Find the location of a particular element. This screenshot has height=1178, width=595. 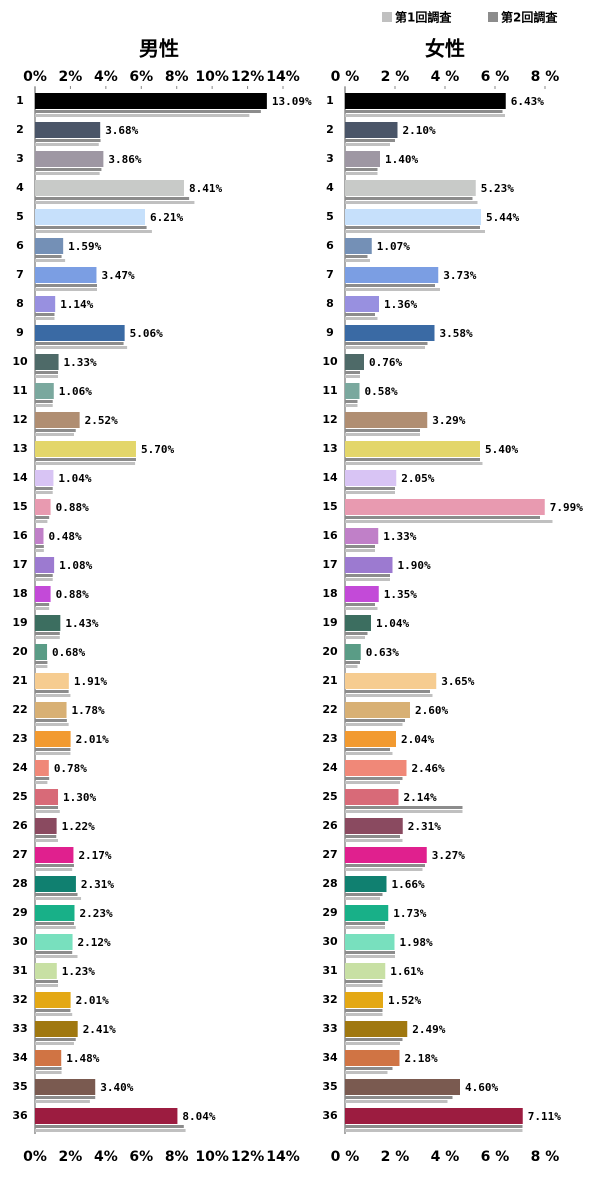

value-label: 1.43% is located at coordinates (81, 623).